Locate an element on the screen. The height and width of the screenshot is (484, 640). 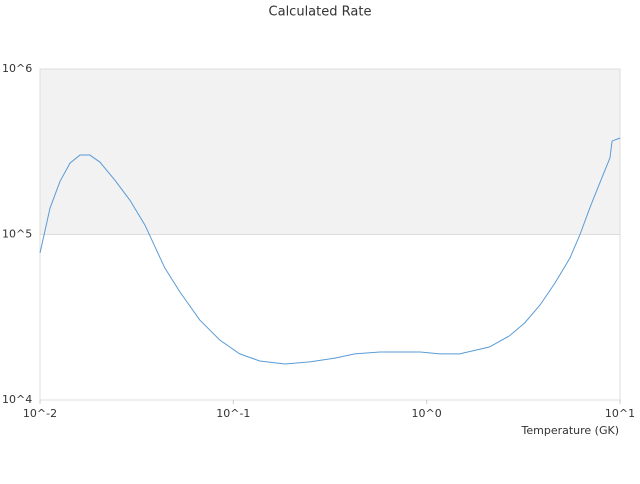
x-tick-label: 10^1 is located at coordinates (620, 413).